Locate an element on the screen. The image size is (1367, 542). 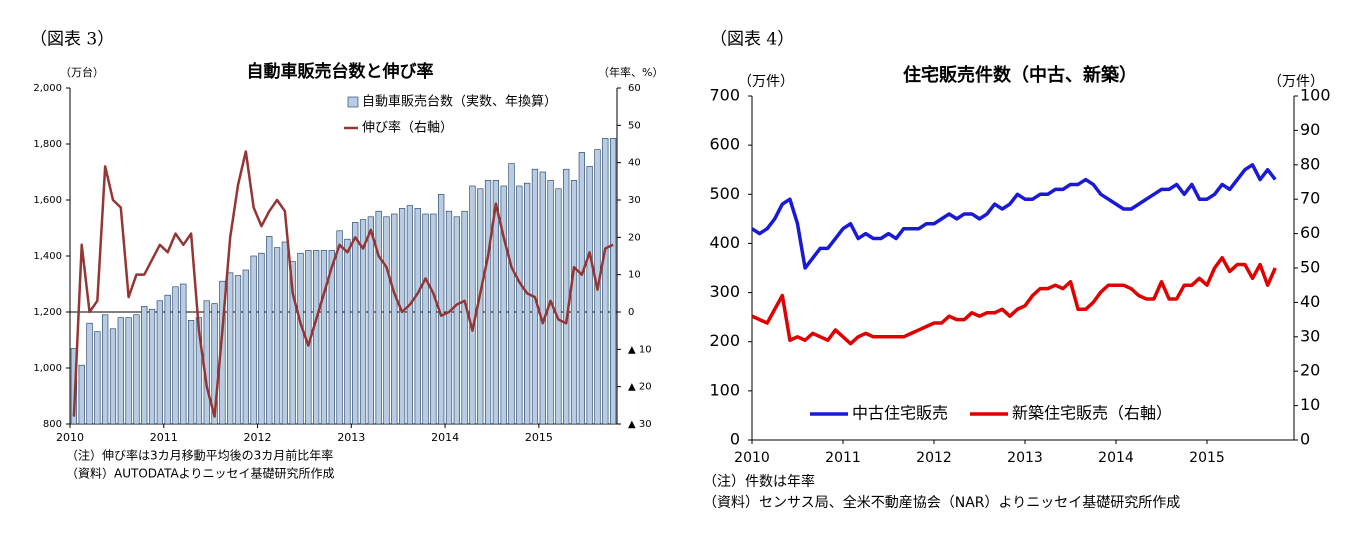
note: （資料）センサス局、全米不動産協会（NAR）よりニッセイ基礎研究所作成 is located at coordinates (941, 502).